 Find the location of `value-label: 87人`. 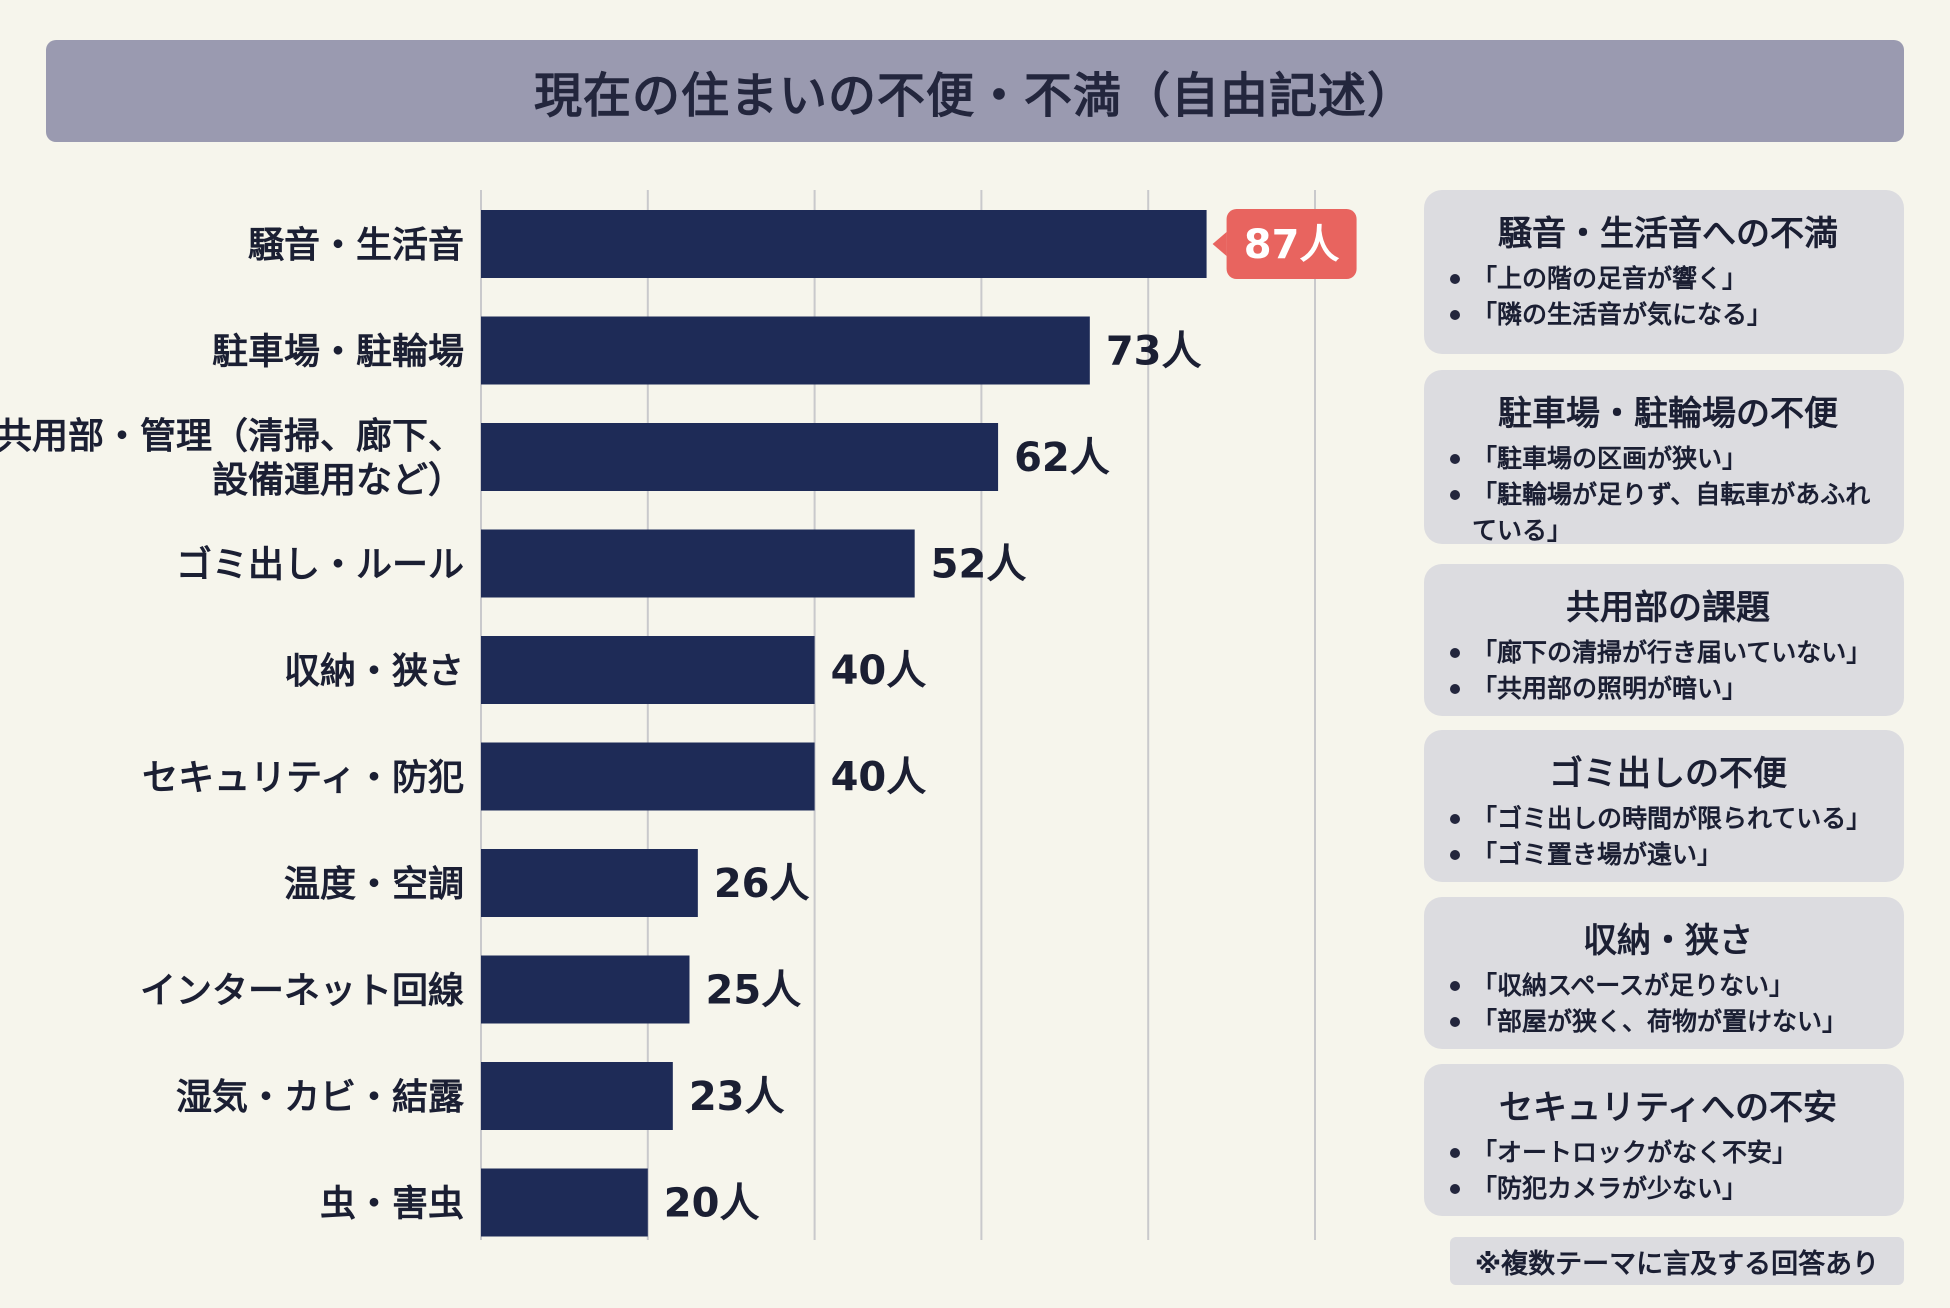

value-label: 87人 is located at coordinates (1292, 245).